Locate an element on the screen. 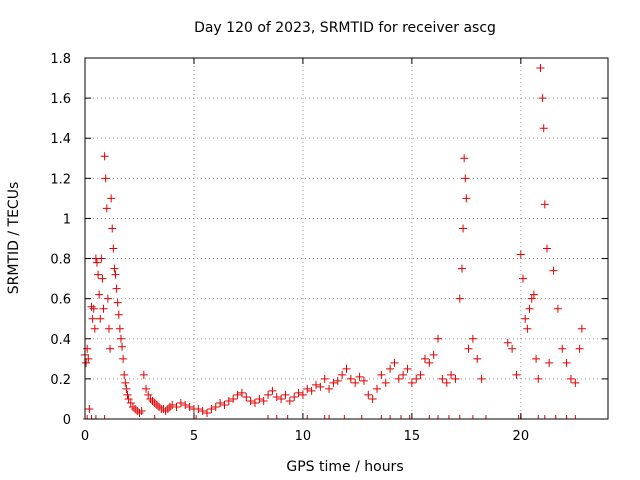 Image resolution: width=640 pixels, height=480 pixels. y-tick-label: 1.4 is located at coordinates (60, 139).